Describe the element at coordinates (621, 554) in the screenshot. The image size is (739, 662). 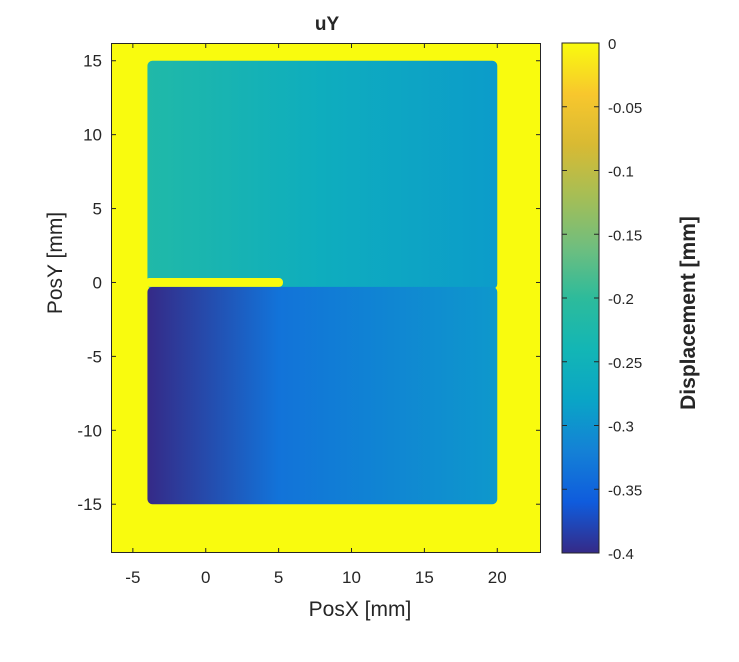
I see `colorbar-tick-label: -0.4` at that location.